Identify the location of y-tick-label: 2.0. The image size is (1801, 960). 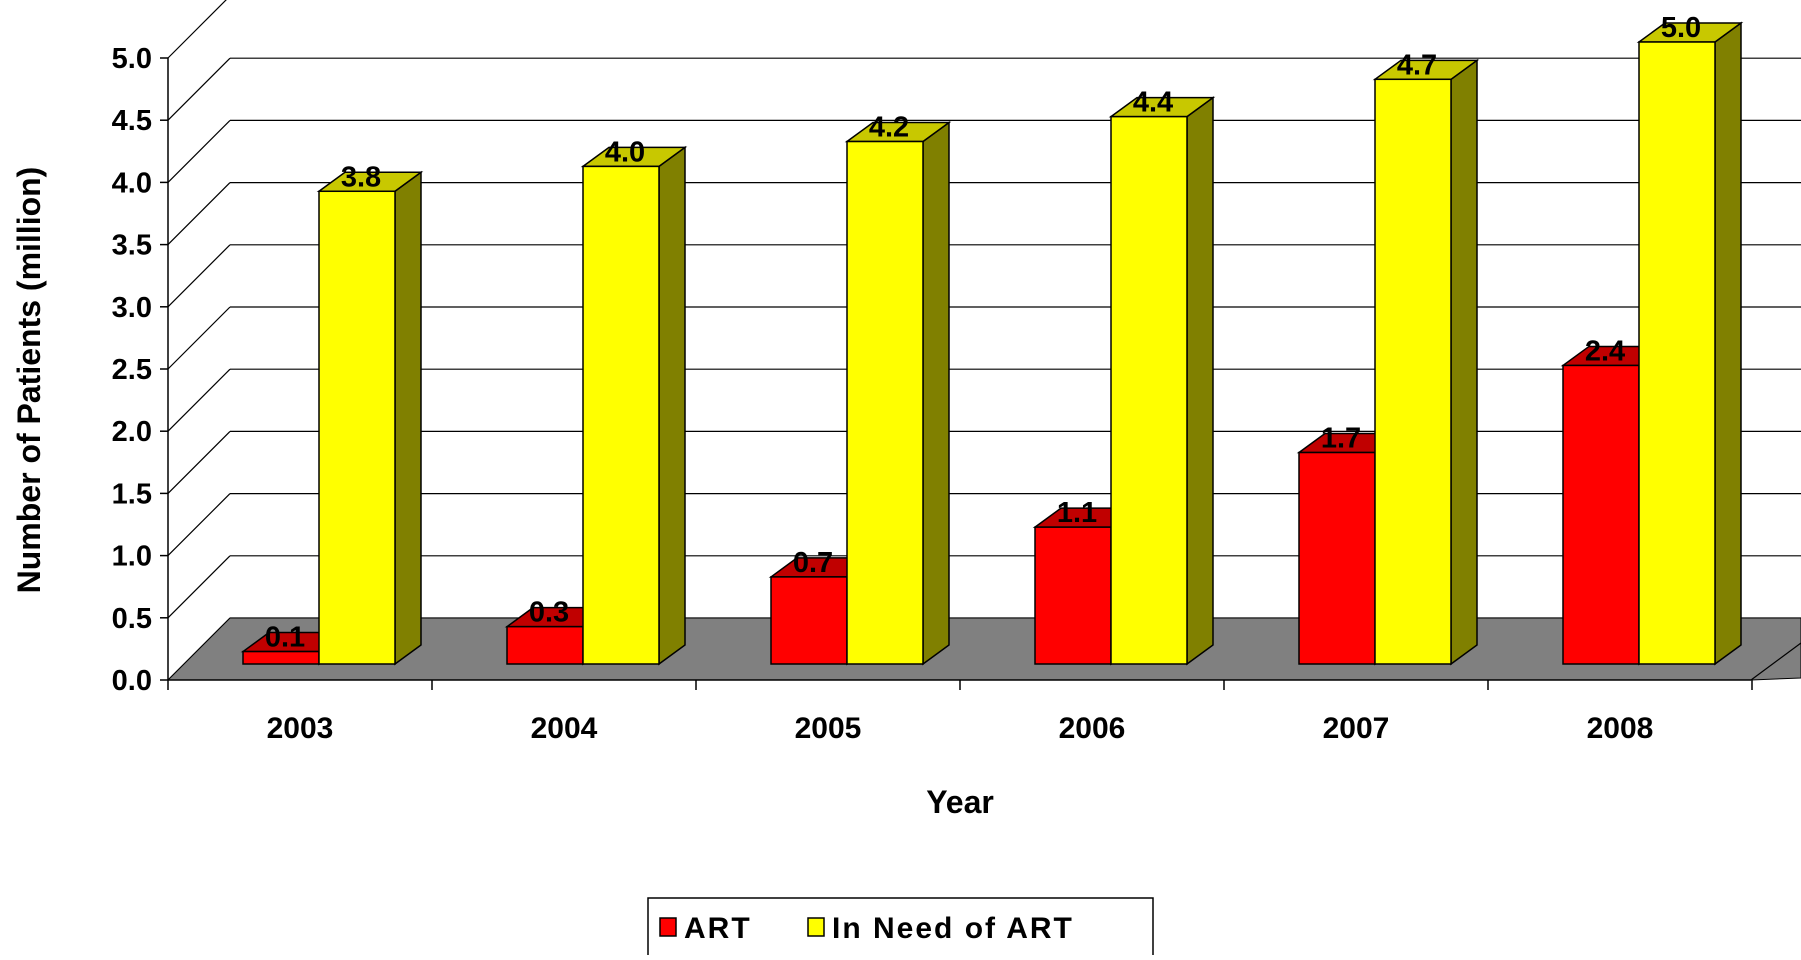
(132, 432).